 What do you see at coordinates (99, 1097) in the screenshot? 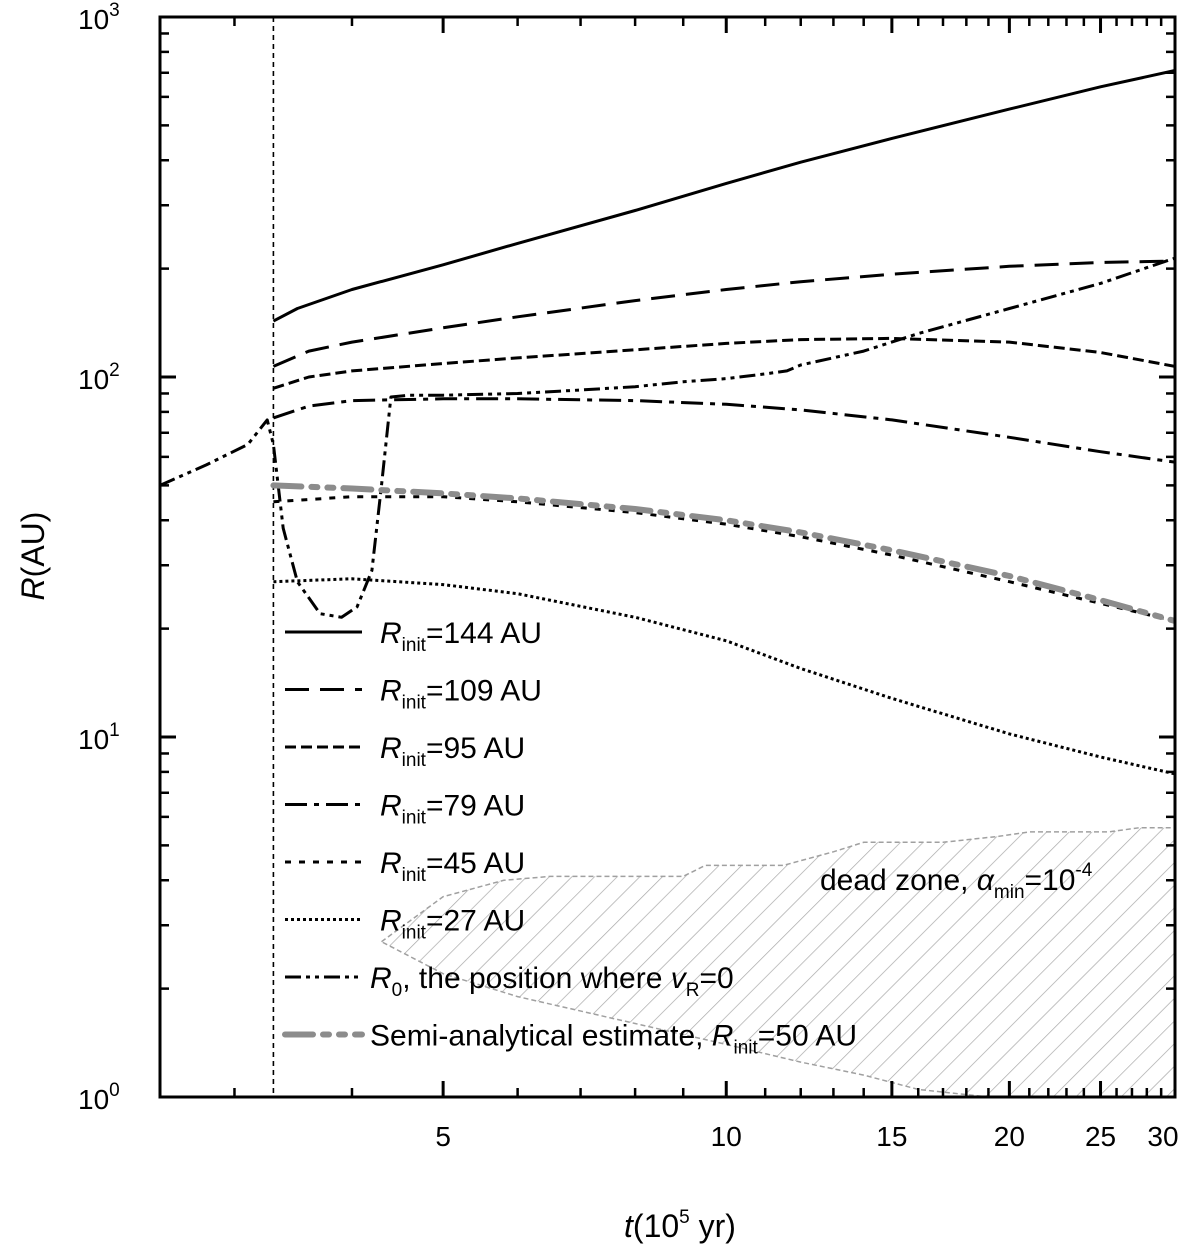
I see `y-tick-label: 10⁰` at bounding box center [99, 1097].